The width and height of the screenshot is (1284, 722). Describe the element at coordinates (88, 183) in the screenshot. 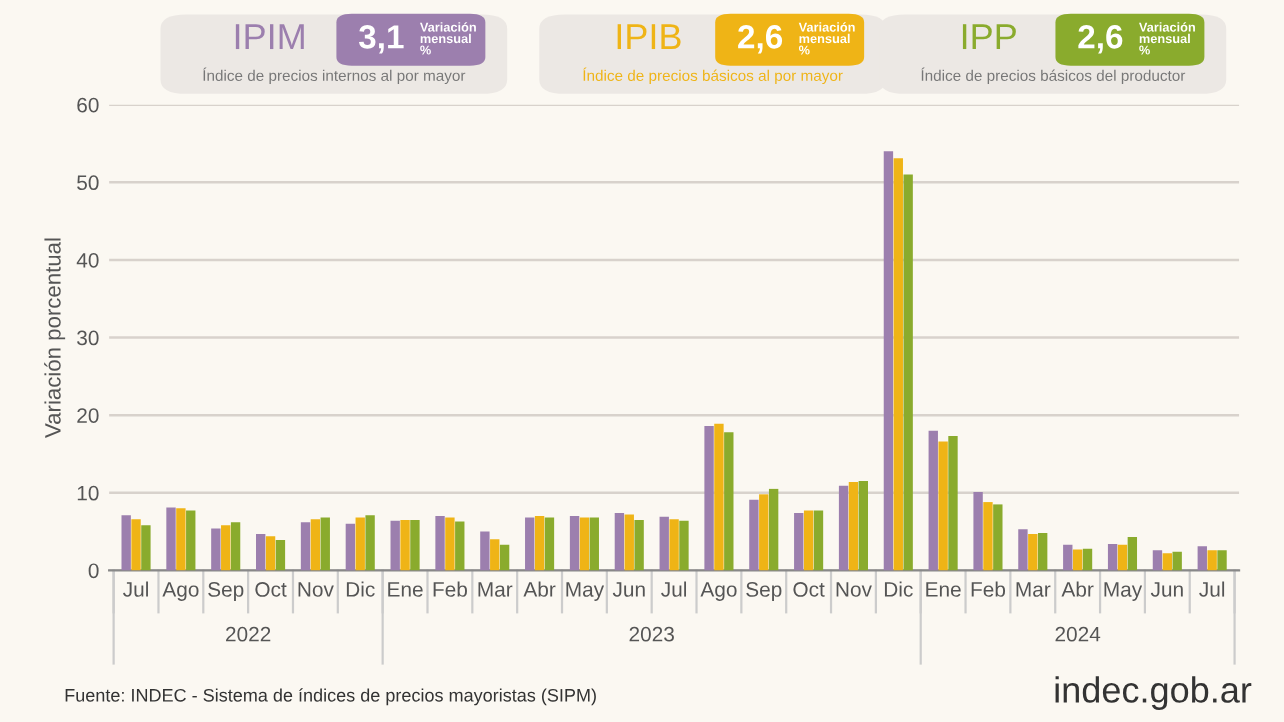

I see `y-tick-label: 50` at that location.